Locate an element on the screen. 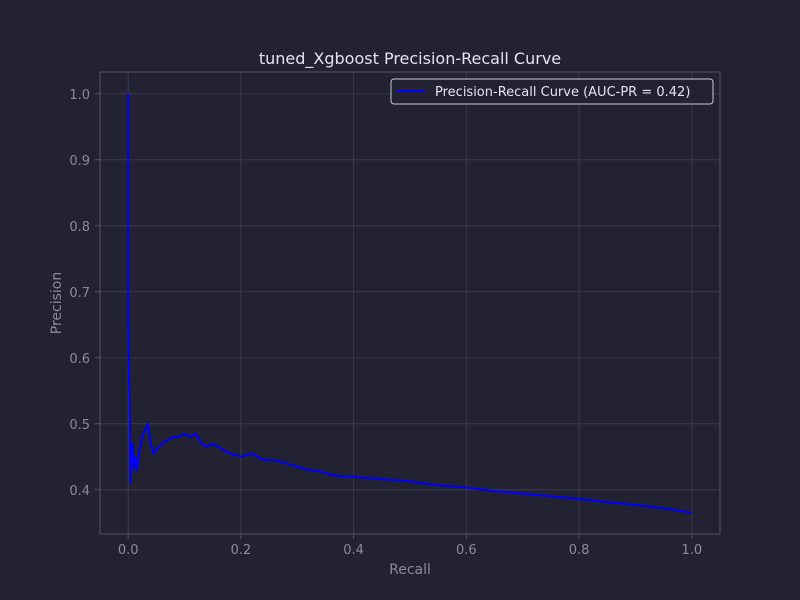 This screenshot has width=800, height=600. x-axis-label: Recall is located at coordinates (410, 570).